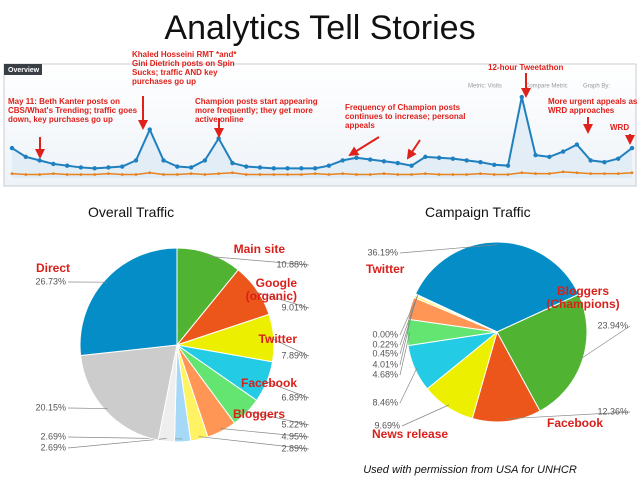  Describe the element at coordinates (50, 281) in the screenshot. I see `value-label: 26.73%` at that location.